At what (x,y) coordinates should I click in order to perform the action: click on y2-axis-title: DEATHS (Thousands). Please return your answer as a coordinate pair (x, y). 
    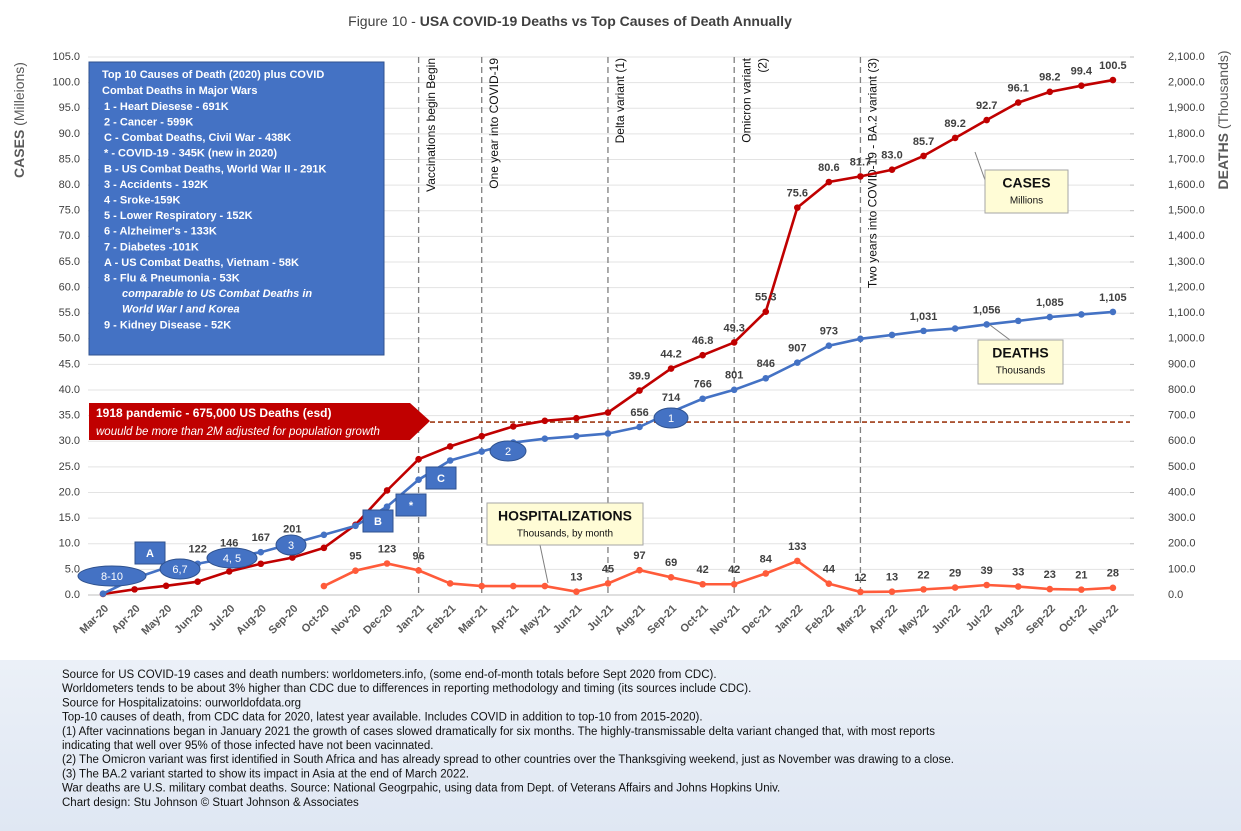
    Looking at the image, I should click on (1223, 119).